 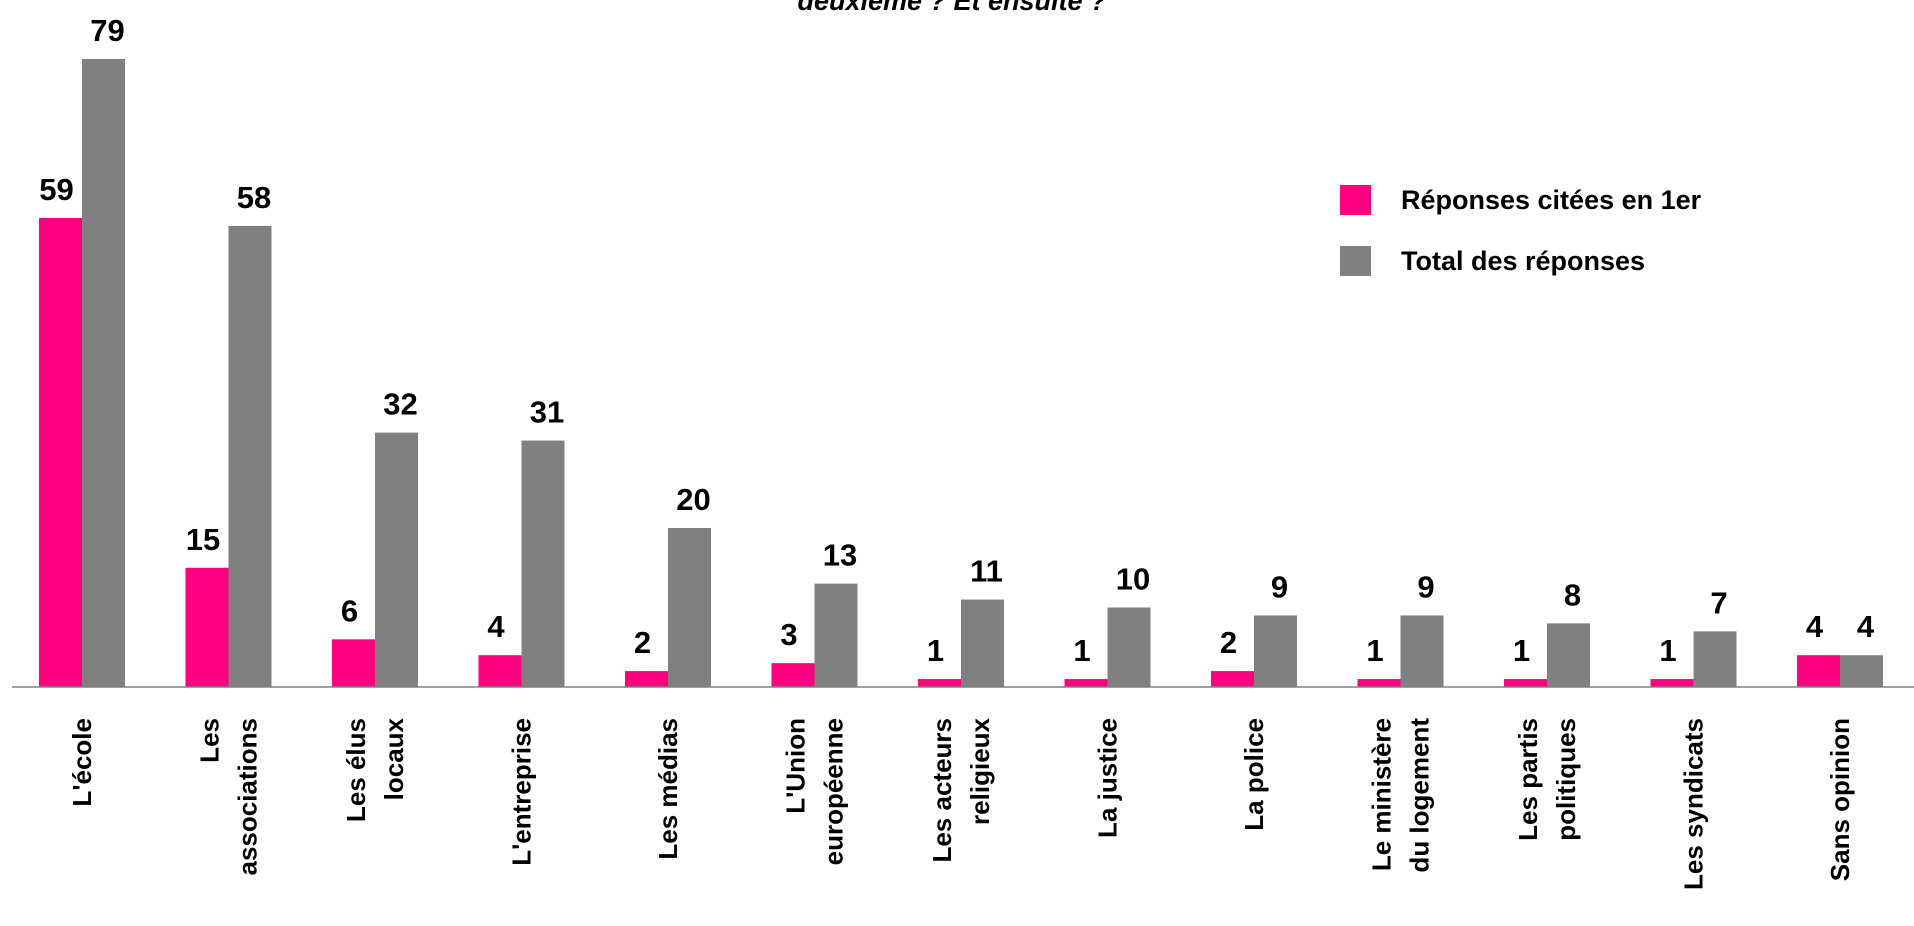 I want to click on legend-label: Total des réponses, so click(x=1523, y=261).